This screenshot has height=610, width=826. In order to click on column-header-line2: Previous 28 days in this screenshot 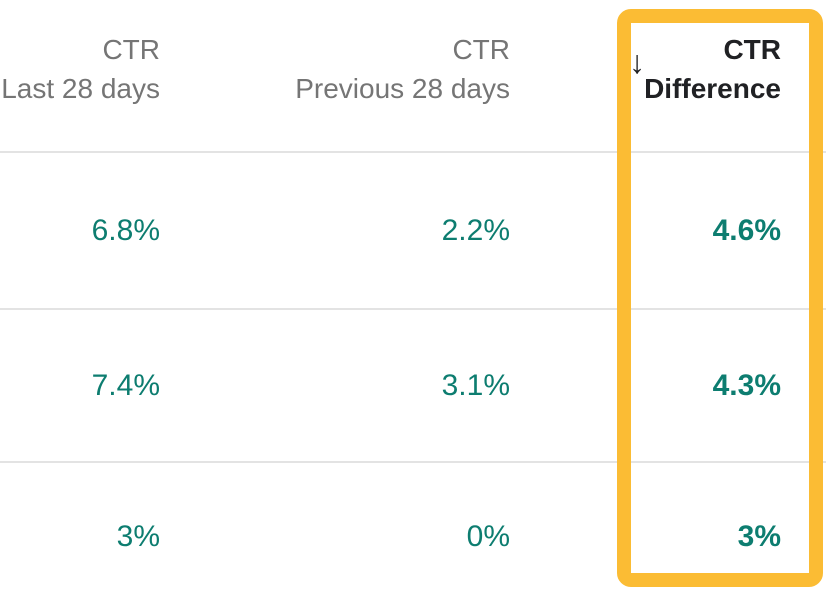, I will do `click(402, 88)`.